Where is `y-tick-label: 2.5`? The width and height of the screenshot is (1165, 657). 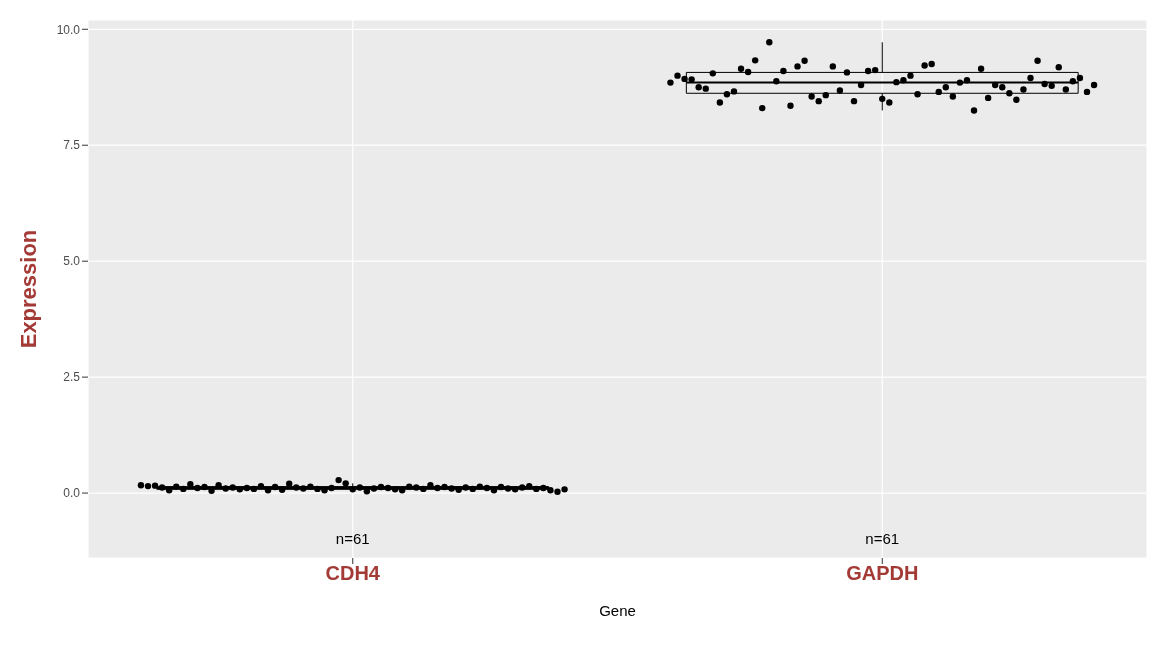 y-tick-label: 2.5 is located at coordinates (72, 377).